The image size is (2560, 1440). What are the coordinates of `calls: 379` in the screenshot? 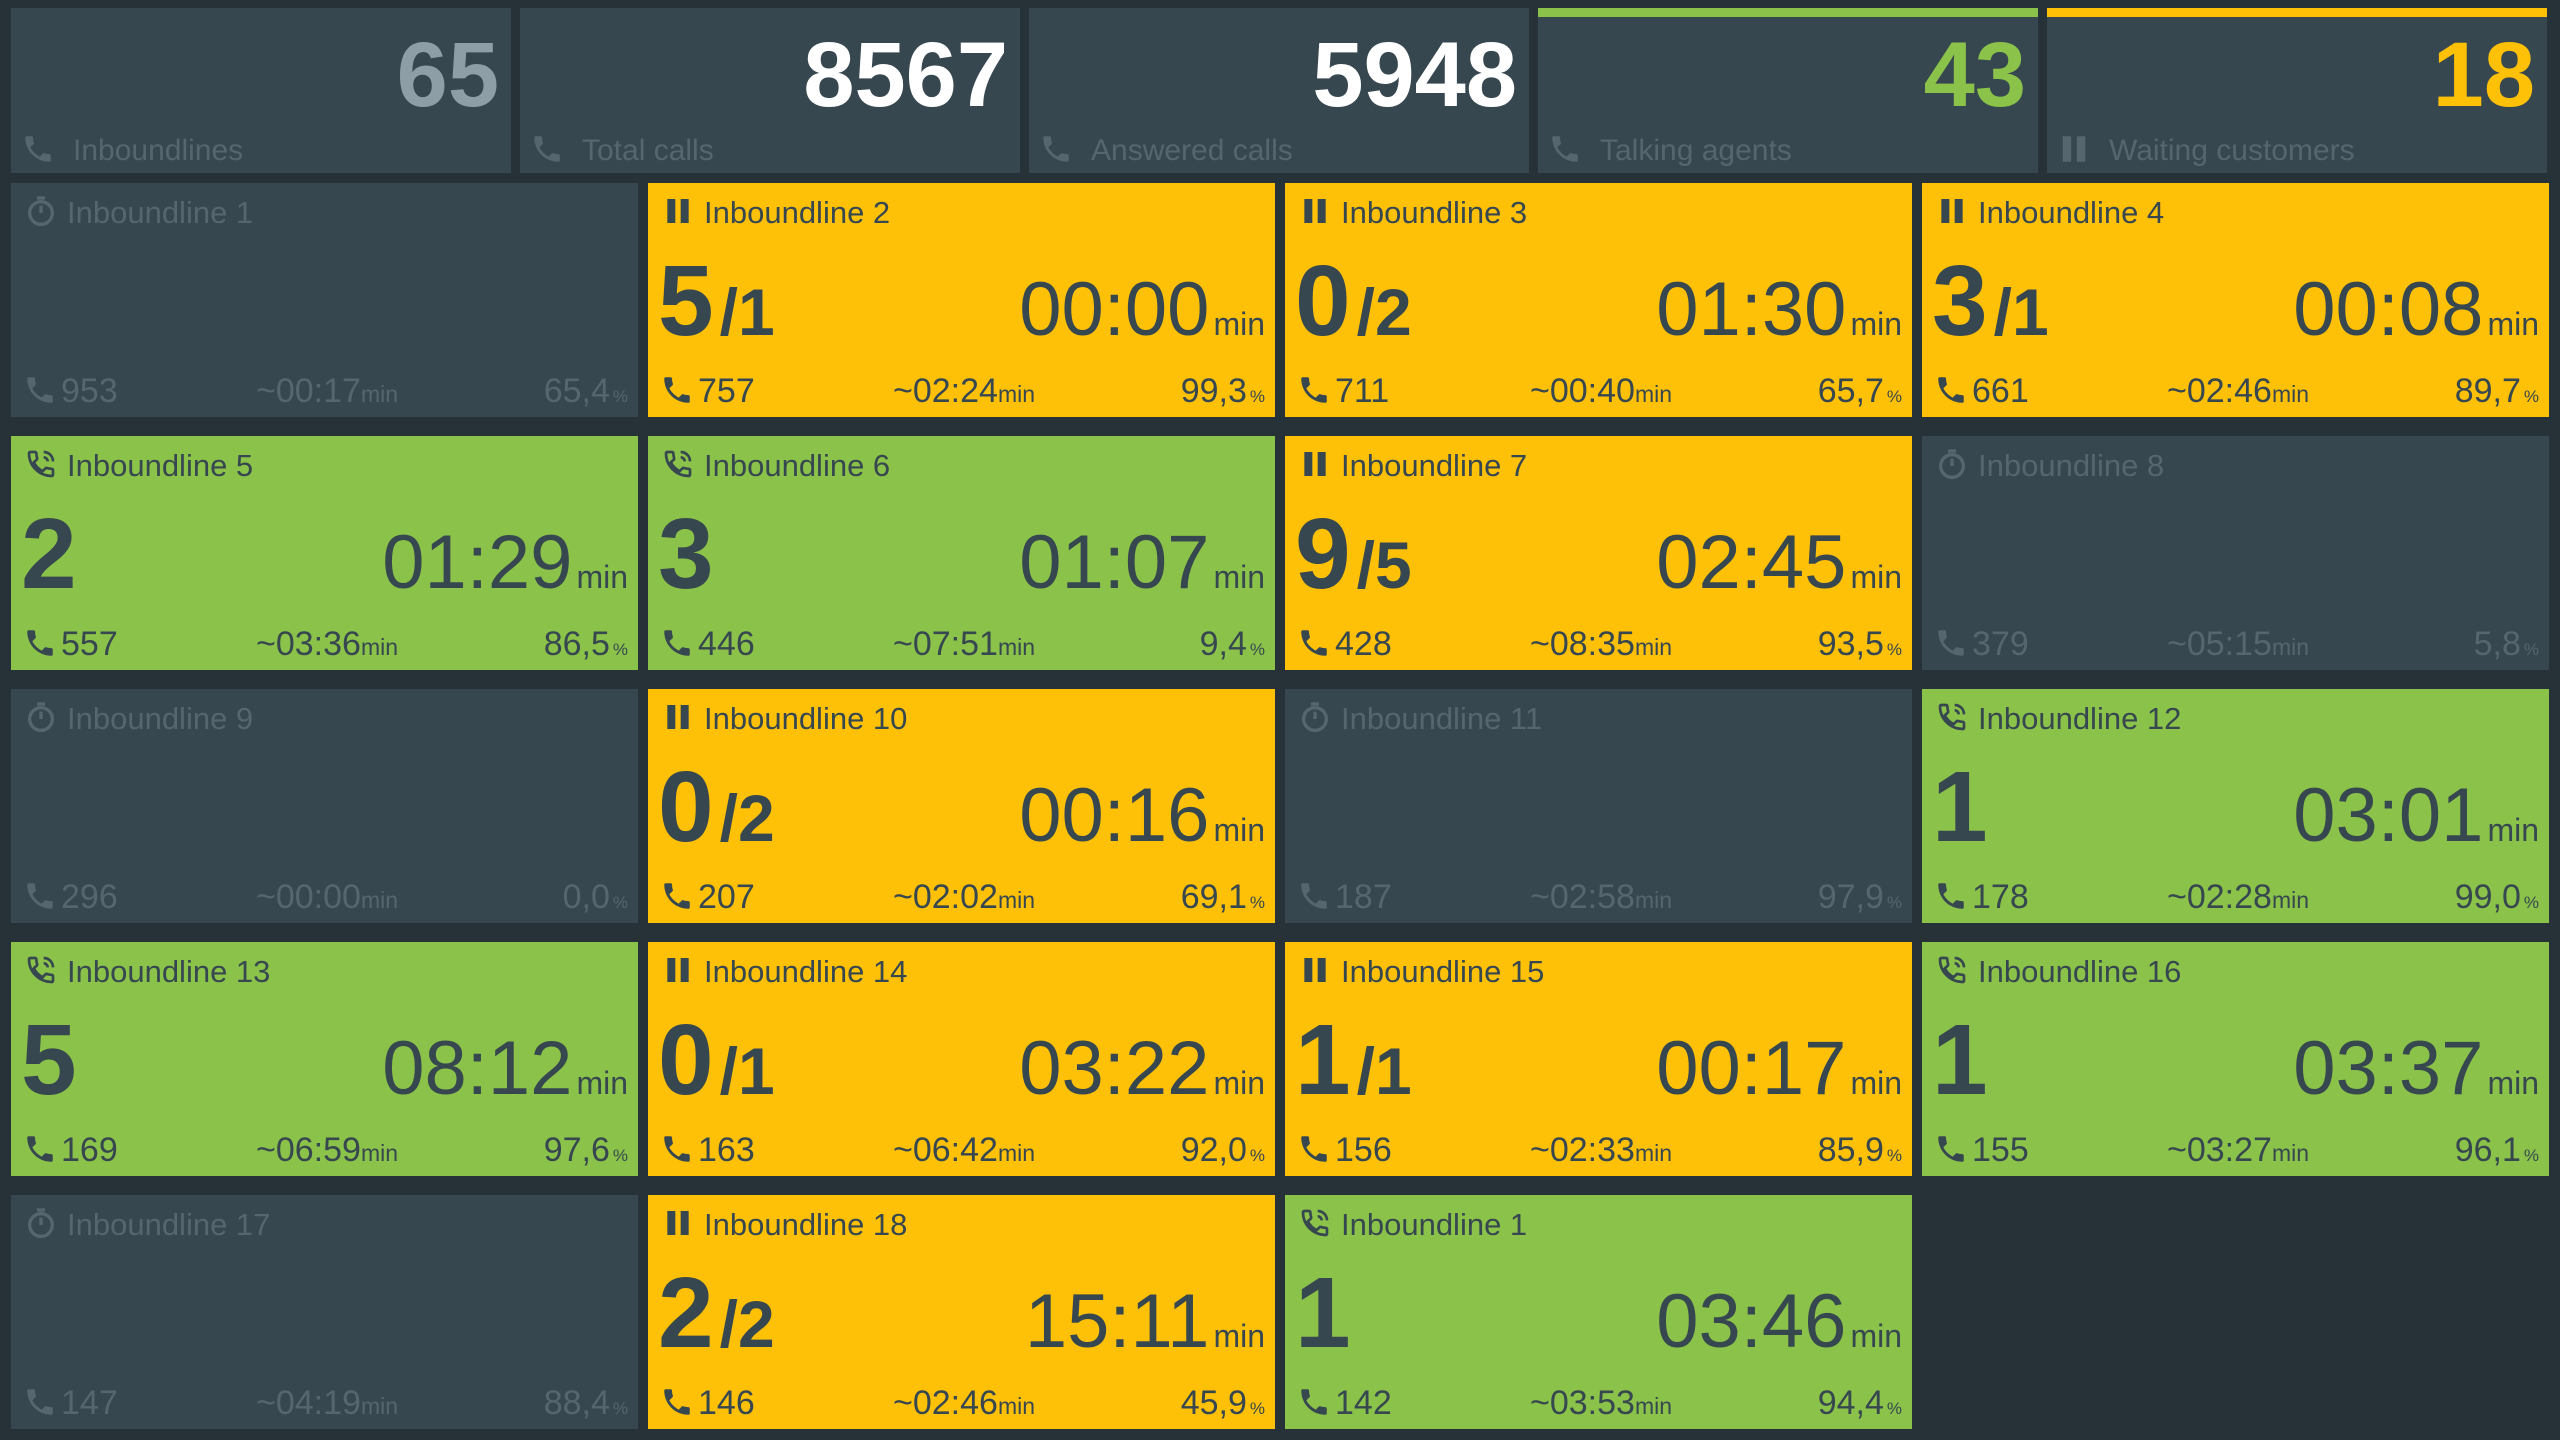 It's located at (2000, 644).